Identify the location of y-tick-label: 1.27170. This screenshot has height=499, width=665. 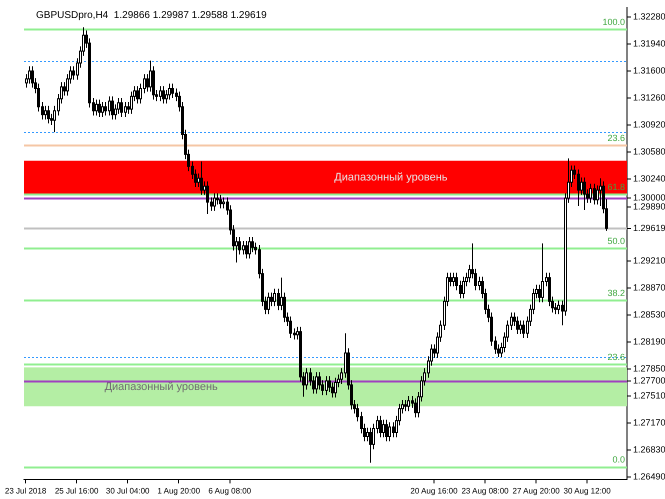
(649, 422).